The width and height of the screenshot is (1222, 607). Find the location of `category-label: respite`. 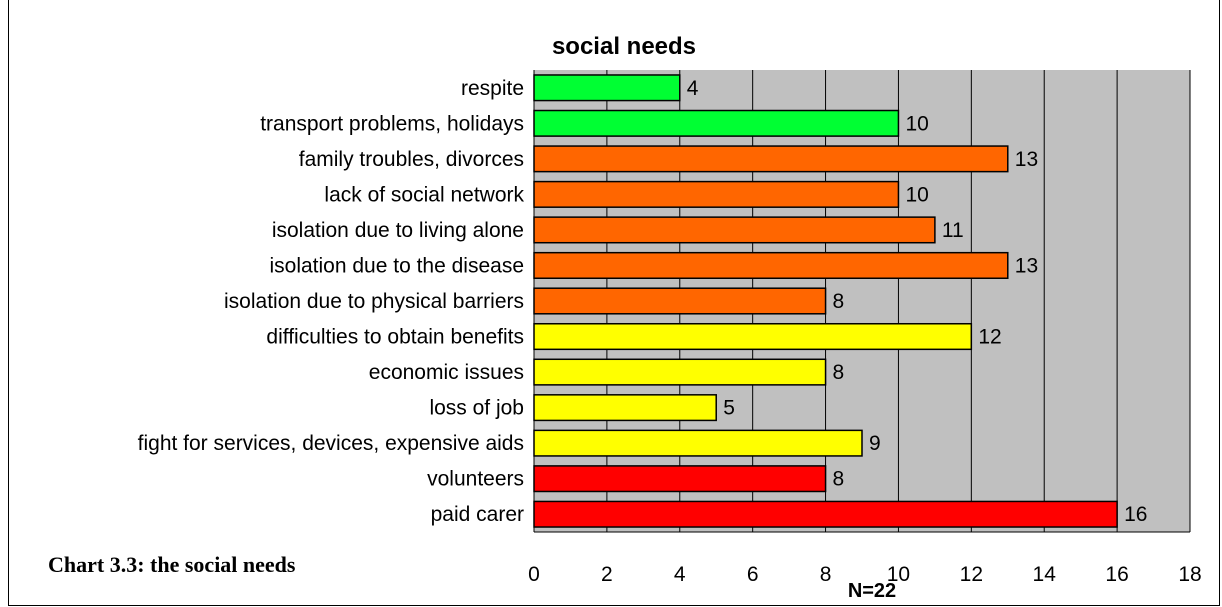

category-label: respite is located at coordinates (492, 88).